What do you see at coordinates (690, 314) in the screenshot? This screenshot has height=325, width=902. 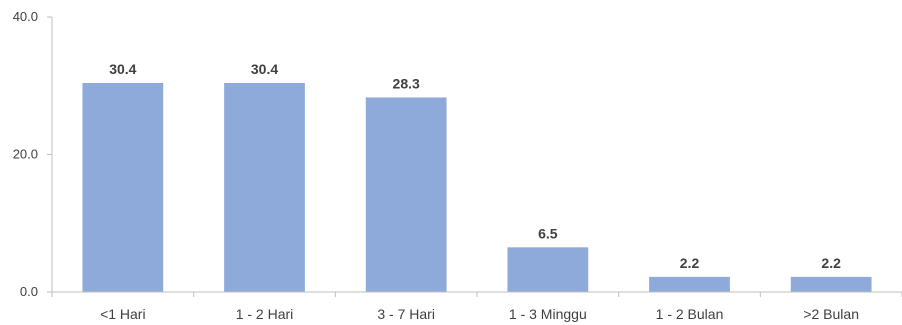 I see `x-tick-label: 1 - 2 Bulan` at bounding box center [690, 314].